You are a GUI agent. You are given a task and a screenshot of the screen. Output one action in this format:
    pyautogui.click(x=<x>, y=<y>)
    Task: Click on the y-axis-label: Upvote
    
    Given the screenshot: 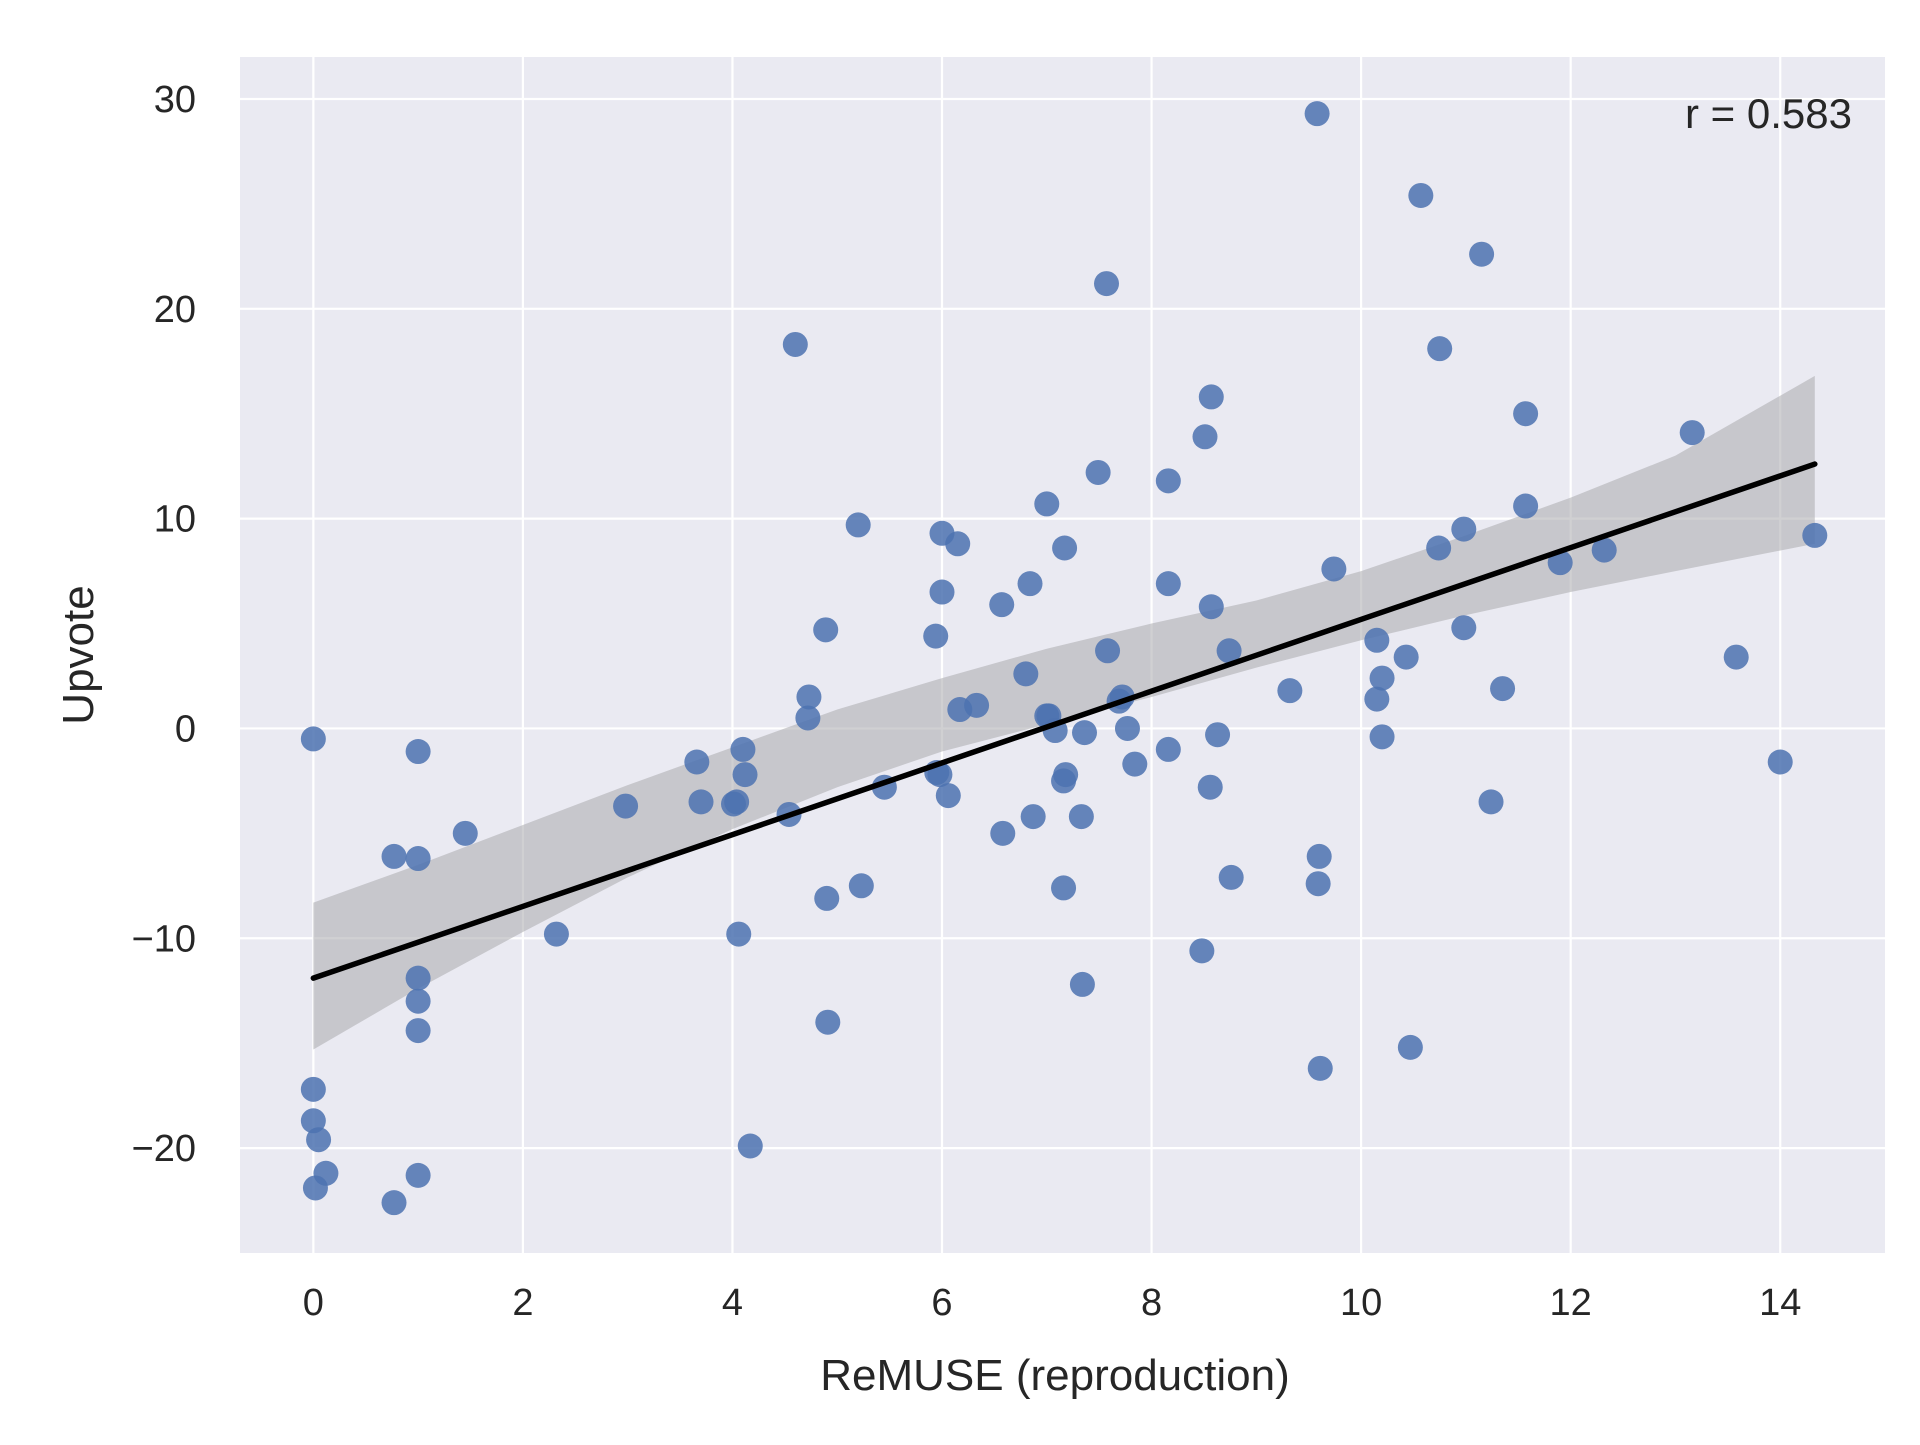 What is the action you would take?
    pyautogui.click(x=78, y=654)
    